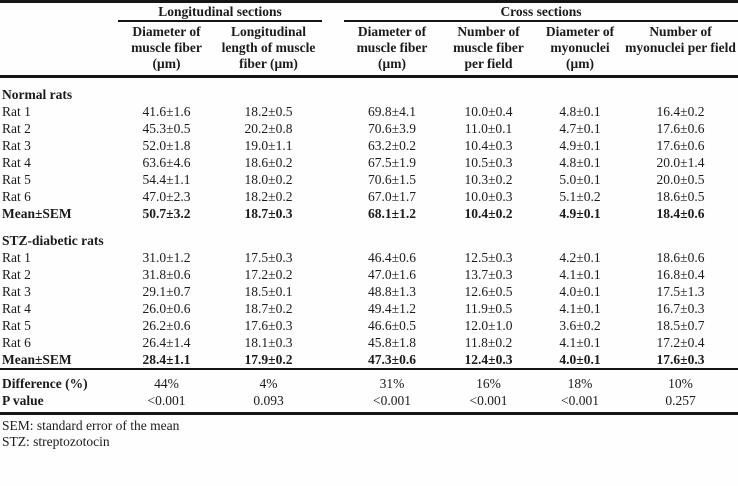 The width and height of the screenshot is (738, 486). Describe the element at coordinates (488, 308) in the screenshot. I see `data-cell: 11.9±0.5` at that location.